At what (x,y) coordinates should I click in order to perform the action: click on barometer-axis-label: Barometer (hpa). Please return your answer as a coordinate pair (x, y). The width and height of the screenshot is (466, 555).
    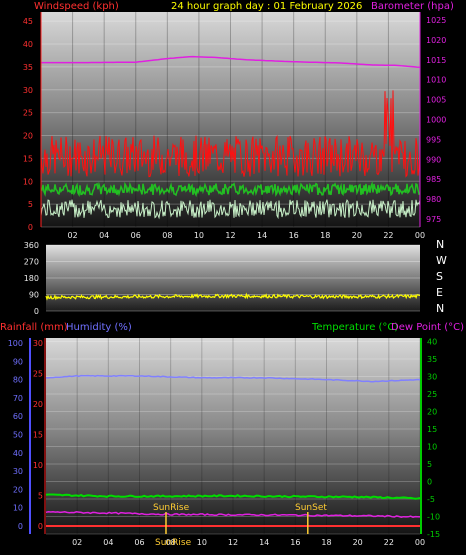
    Looking at the image, I should click on (412, 6).